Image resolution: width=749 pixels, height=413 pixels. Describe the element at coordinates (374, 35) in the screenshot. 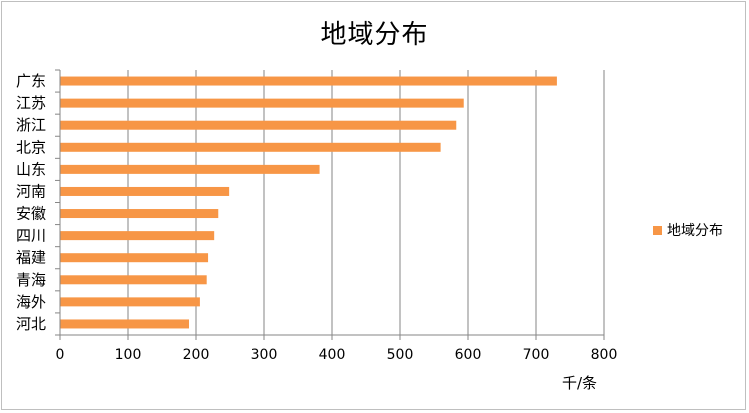

I see `chart-title: 地域分布` at that location.